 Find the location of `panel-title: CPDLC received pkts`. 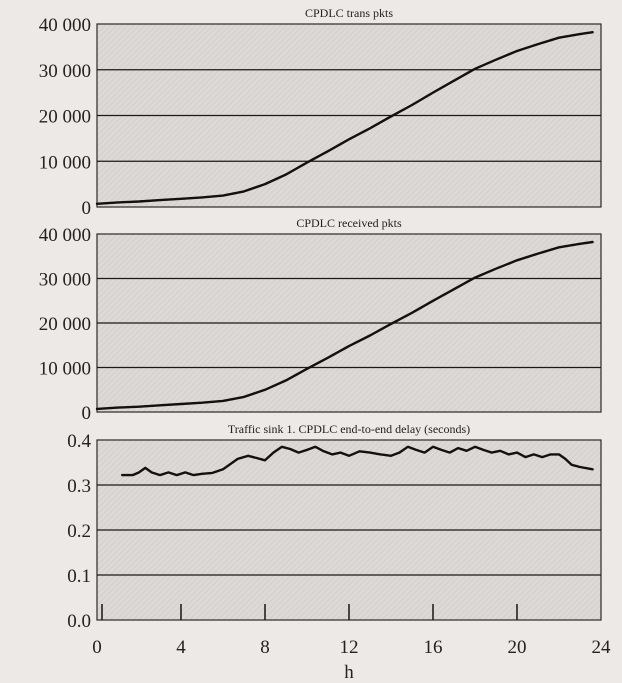

panel-title: CPDLC received pkts is located at coordinates (349, 223).